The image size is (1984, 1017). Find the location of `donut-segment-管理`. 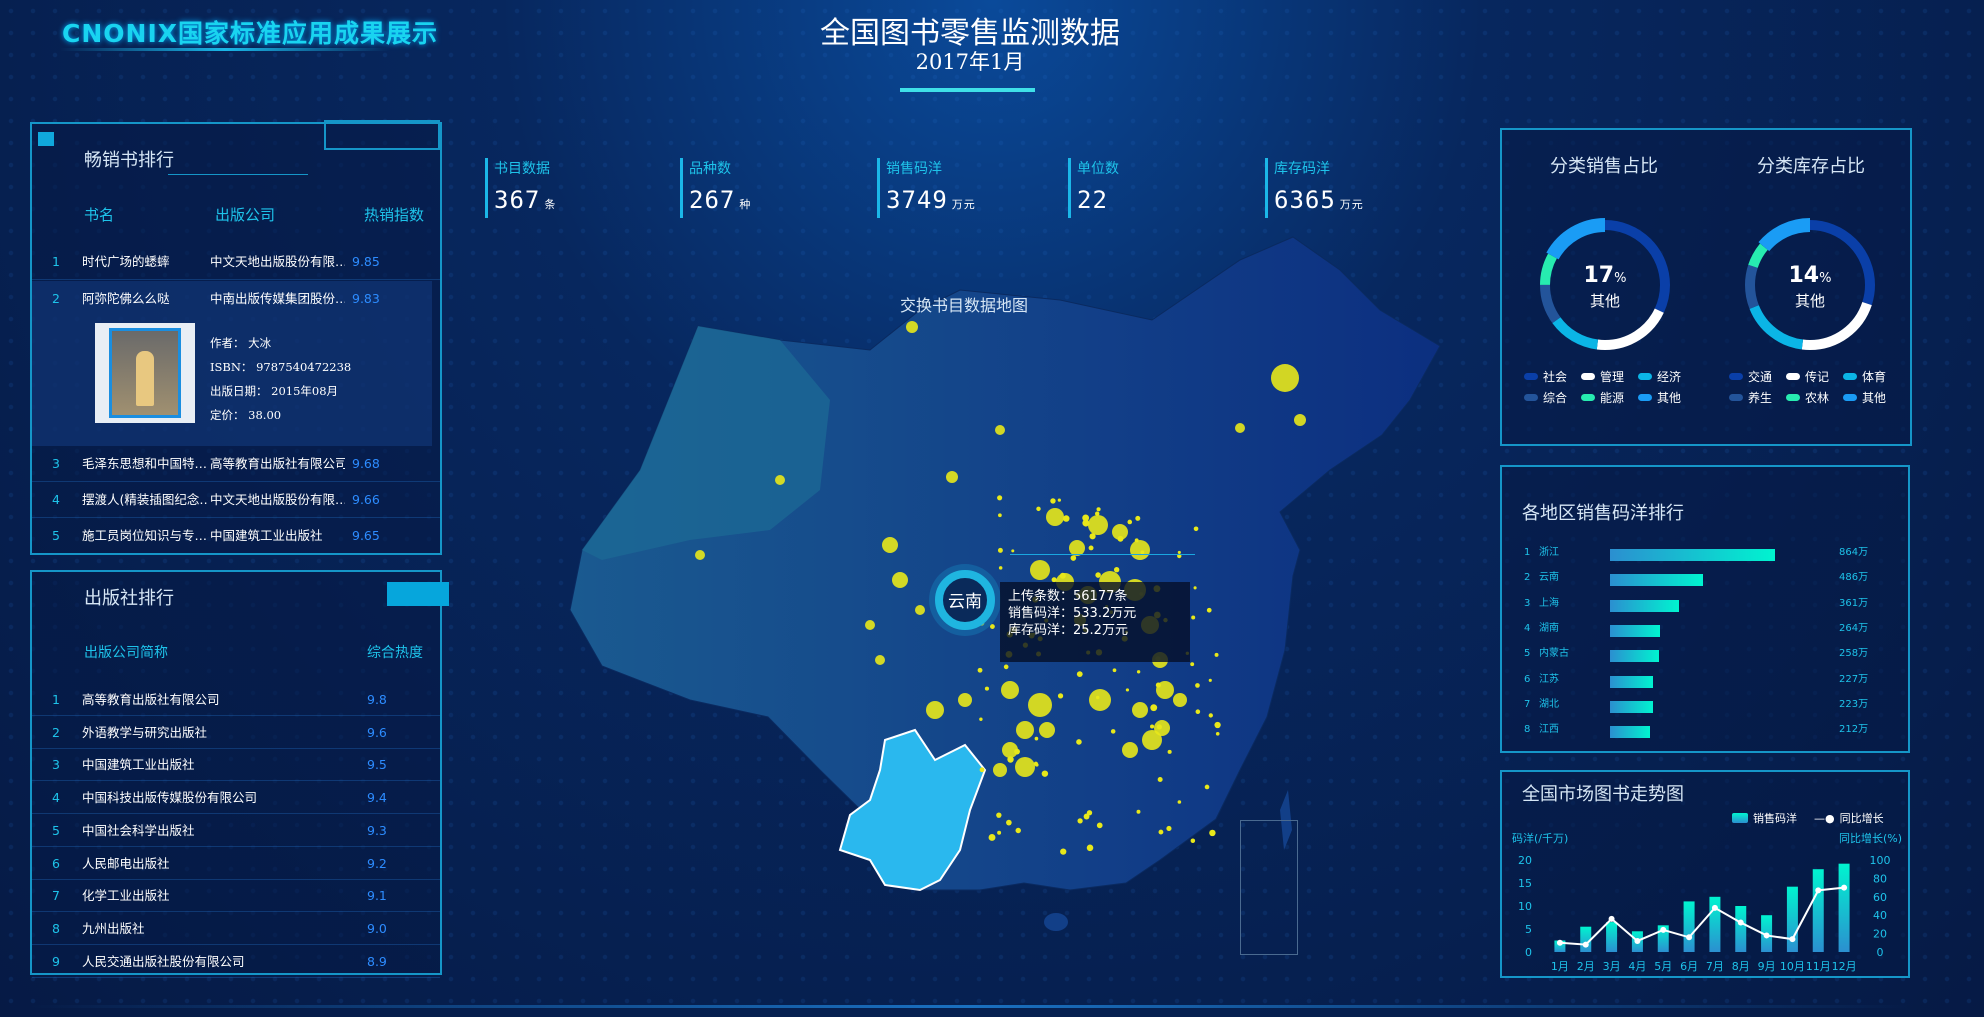

donut-segment-管理 is located at coordinates (1605, 285).